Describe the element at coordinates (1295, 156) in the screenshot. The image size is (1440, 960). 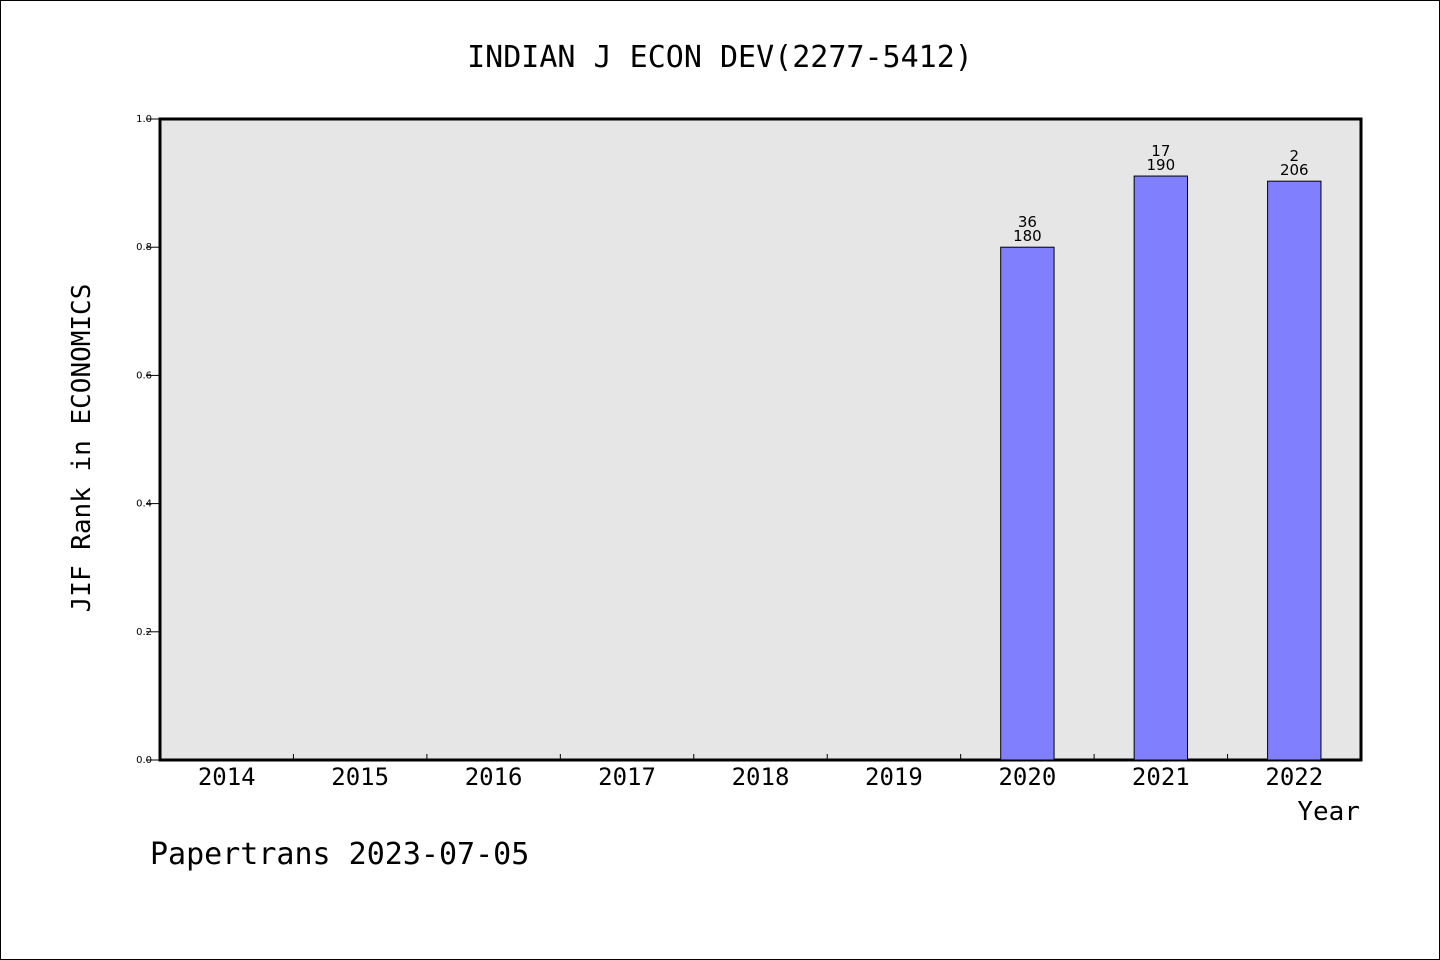
I see `bar-label-rank: 2` at that location.